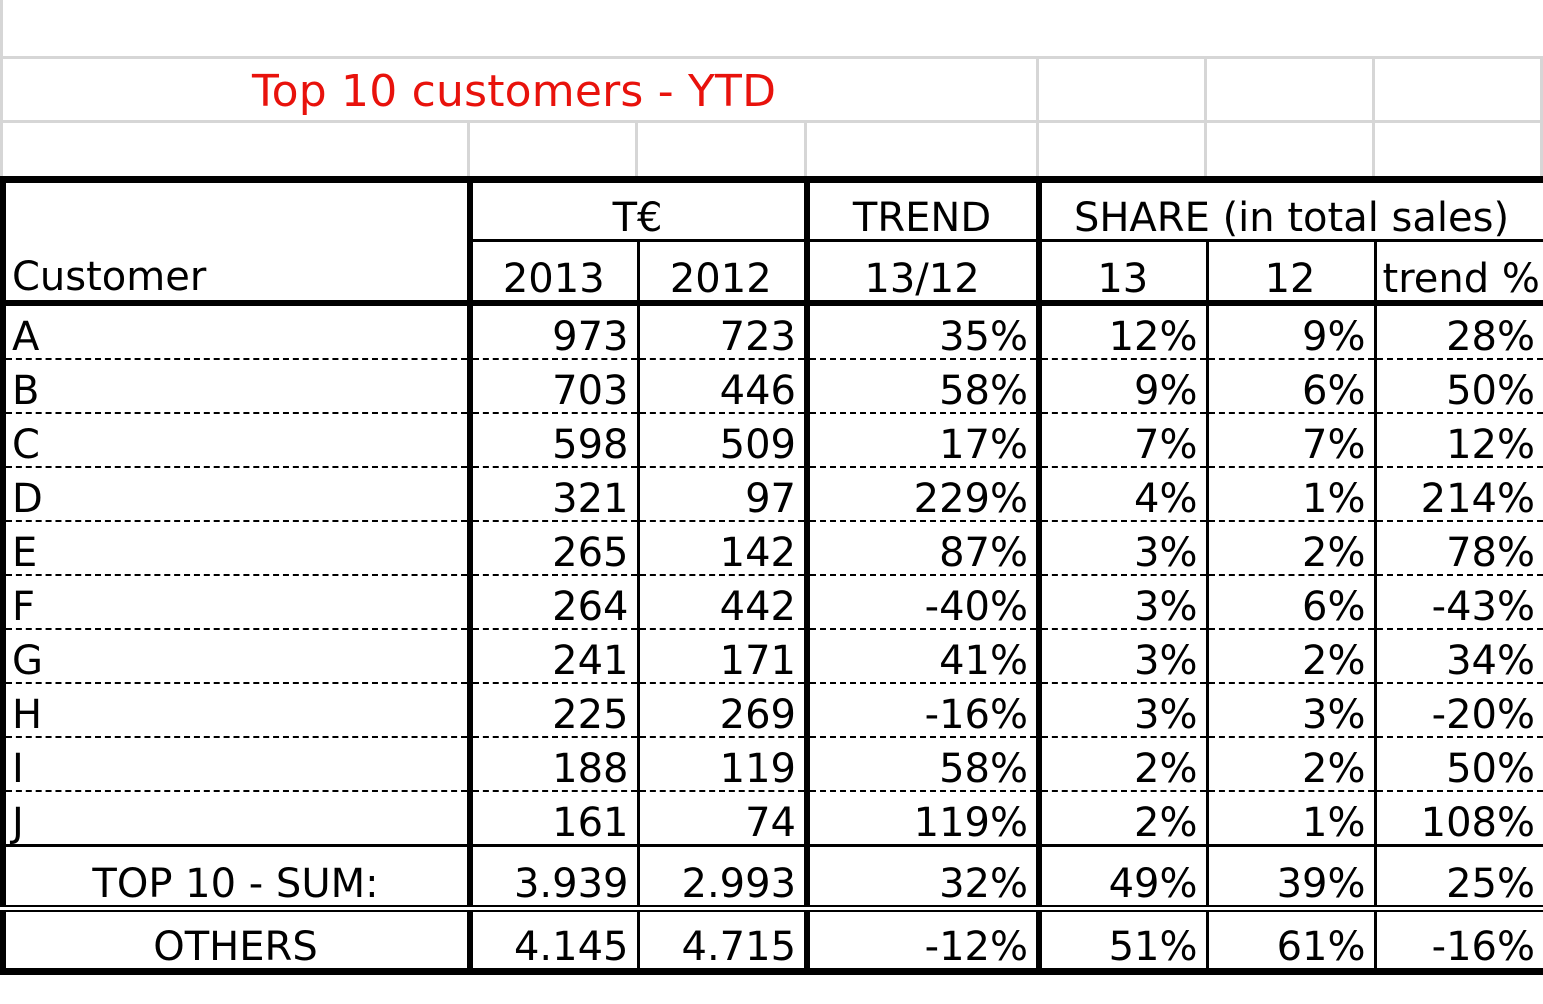  Describe the element at coordinates (555, 764) in the screenshot. I see `cell-2013: 188` at that location.